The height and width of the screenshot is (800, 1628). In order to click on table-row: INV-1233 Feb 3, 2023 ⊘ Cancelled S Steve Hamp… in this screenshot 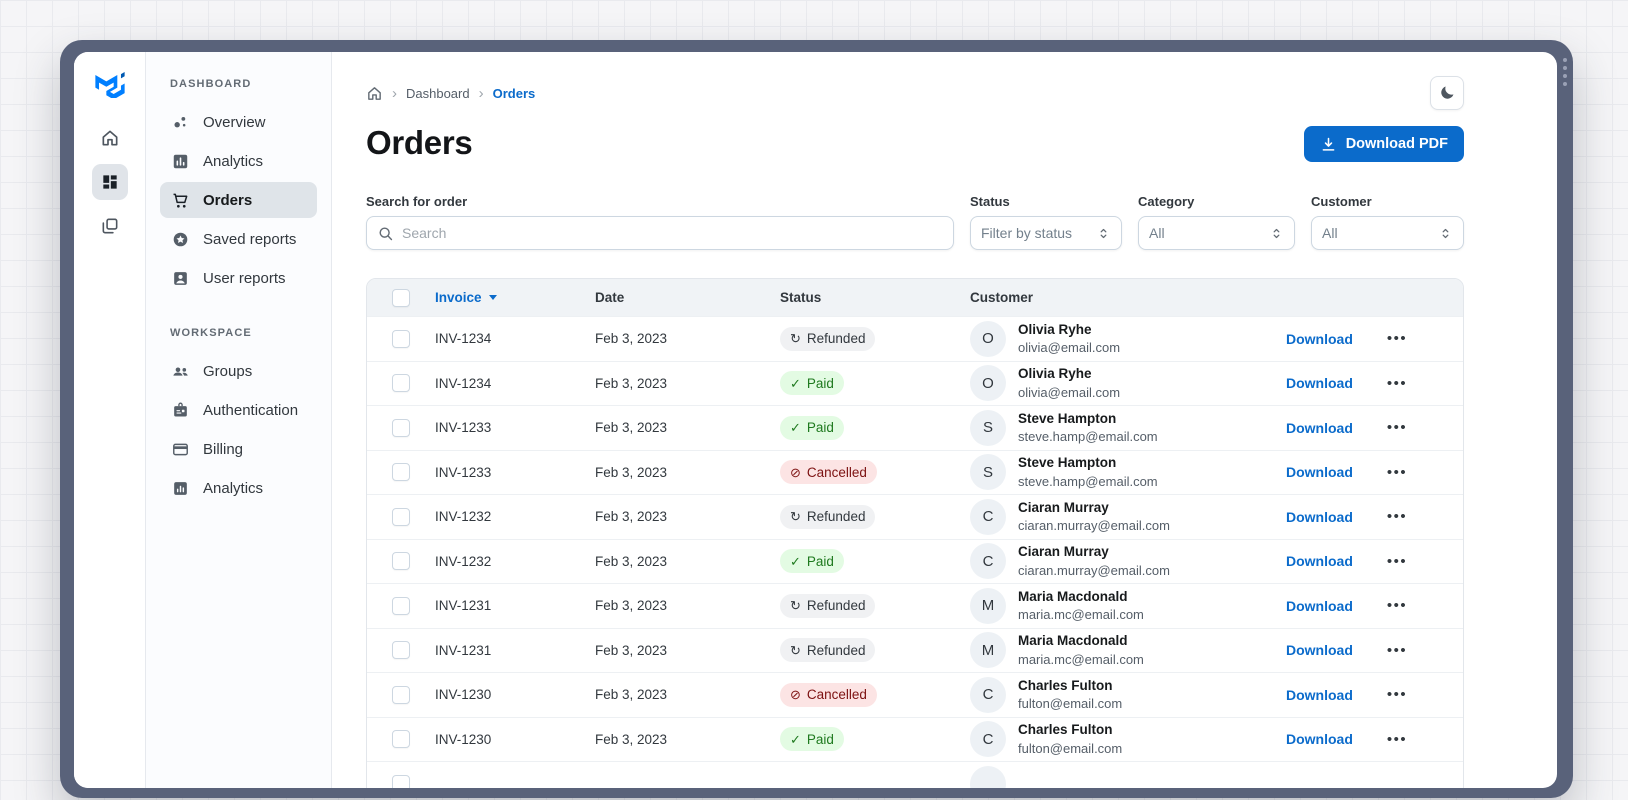, I will do `click(915, 471)`.